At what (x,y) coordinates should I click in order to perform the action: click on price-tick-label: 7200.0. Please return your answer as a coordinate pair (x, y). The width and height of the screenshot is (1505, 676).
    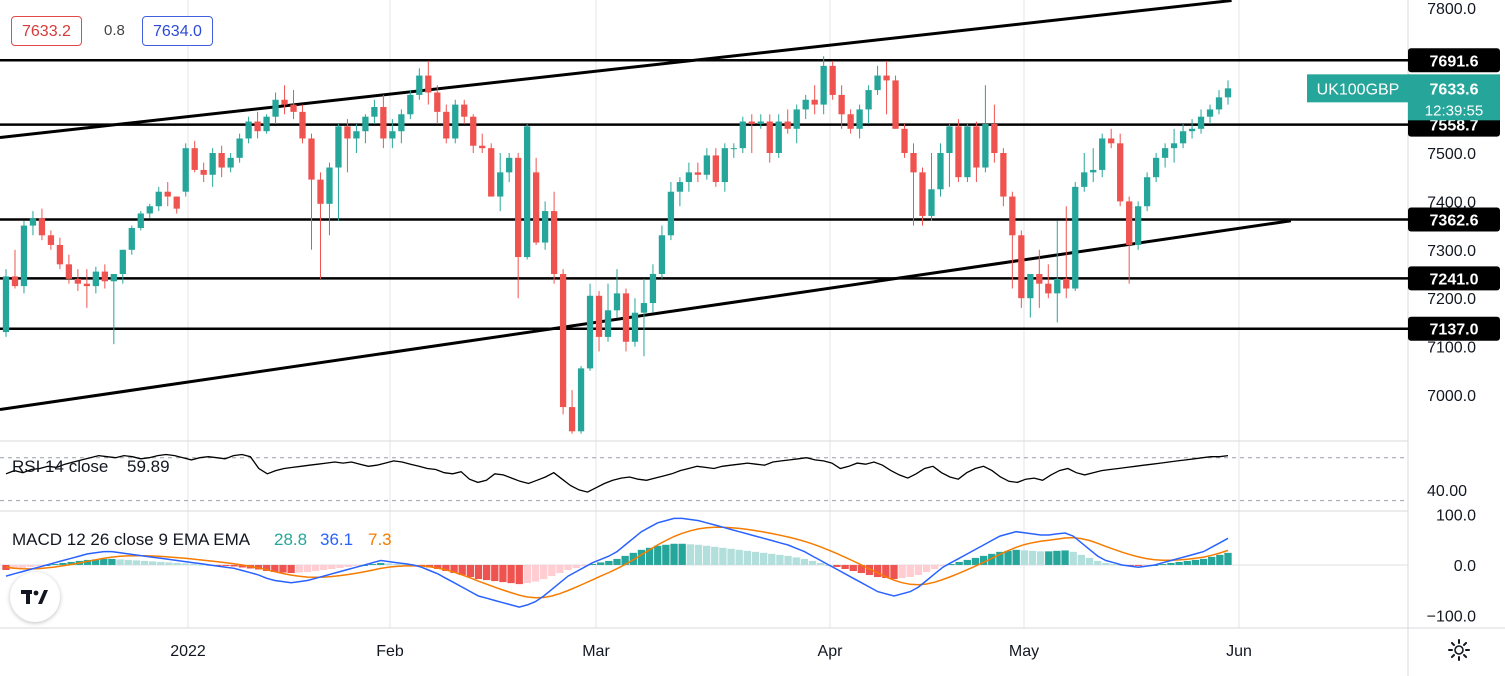
    Looking at the image, I should click on (1451, 299).